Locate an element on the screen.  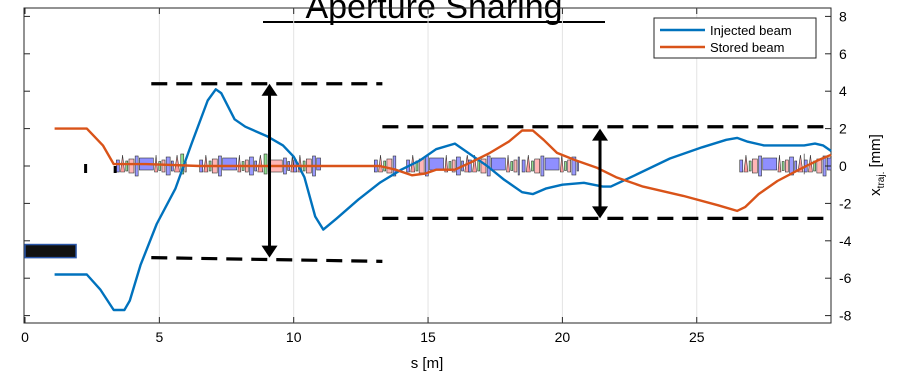
legend-label-stored: Stored beam is located at coordinates (747, 47).